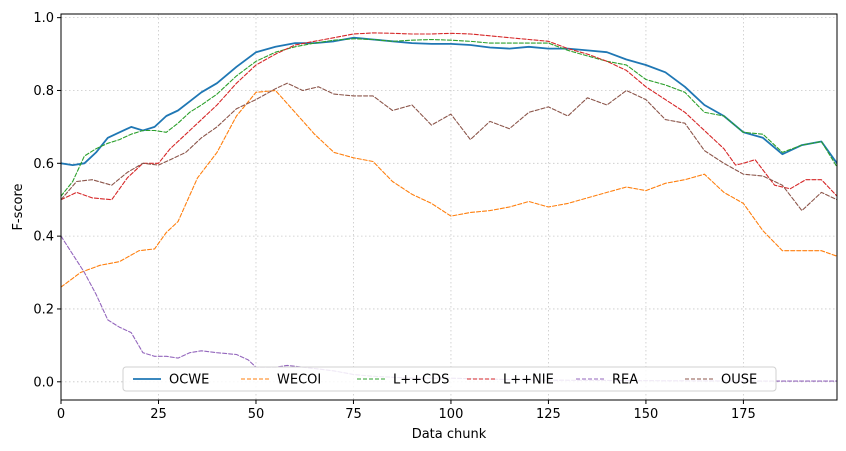 The height and width of the screenshot is (451, 846). What do you see at coordinates (43, 382) in the screenshot?
I see `y-tick-label: 0.0` at bounding box center [43, 382].